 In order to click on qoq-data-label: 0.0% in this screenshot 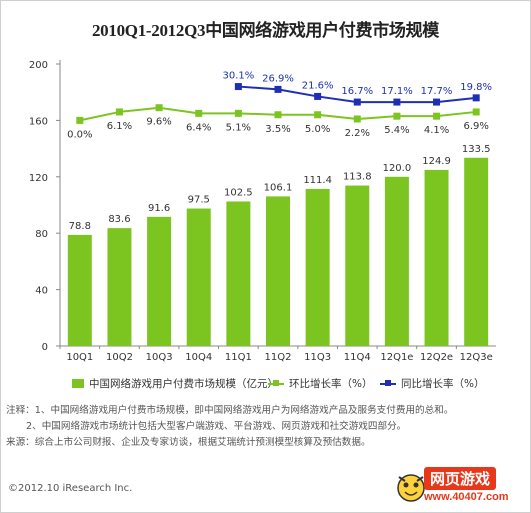, I will do `click(79, 134)`.